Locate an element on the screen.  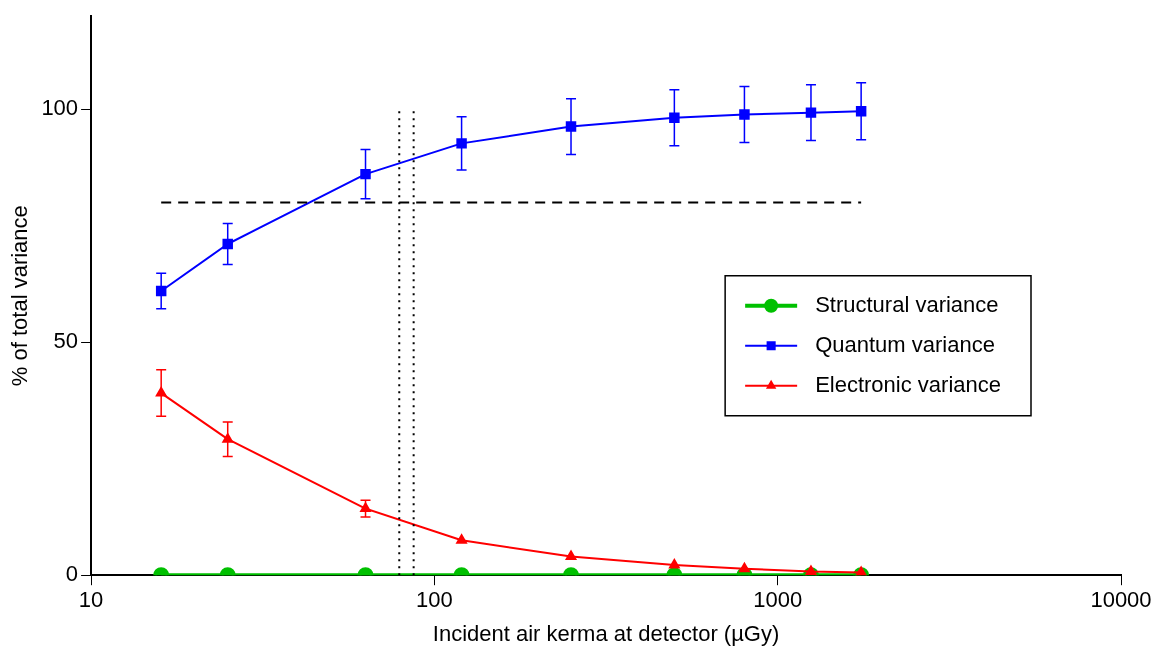
x-axis-title: Incident air kerma at detector (µGy) is located at coordinates (606, 633).